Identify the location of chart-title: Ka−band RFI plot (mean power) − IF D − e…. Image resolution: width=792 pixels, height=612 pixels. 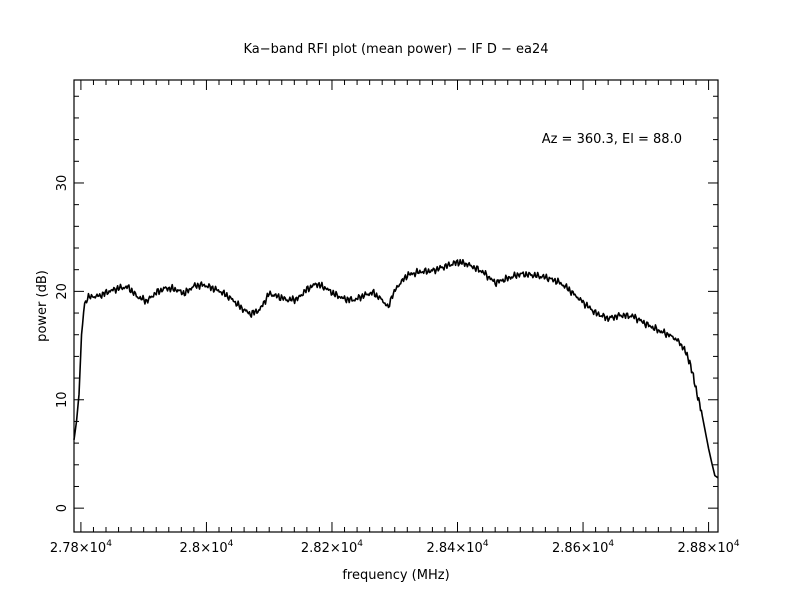
(395, 49).